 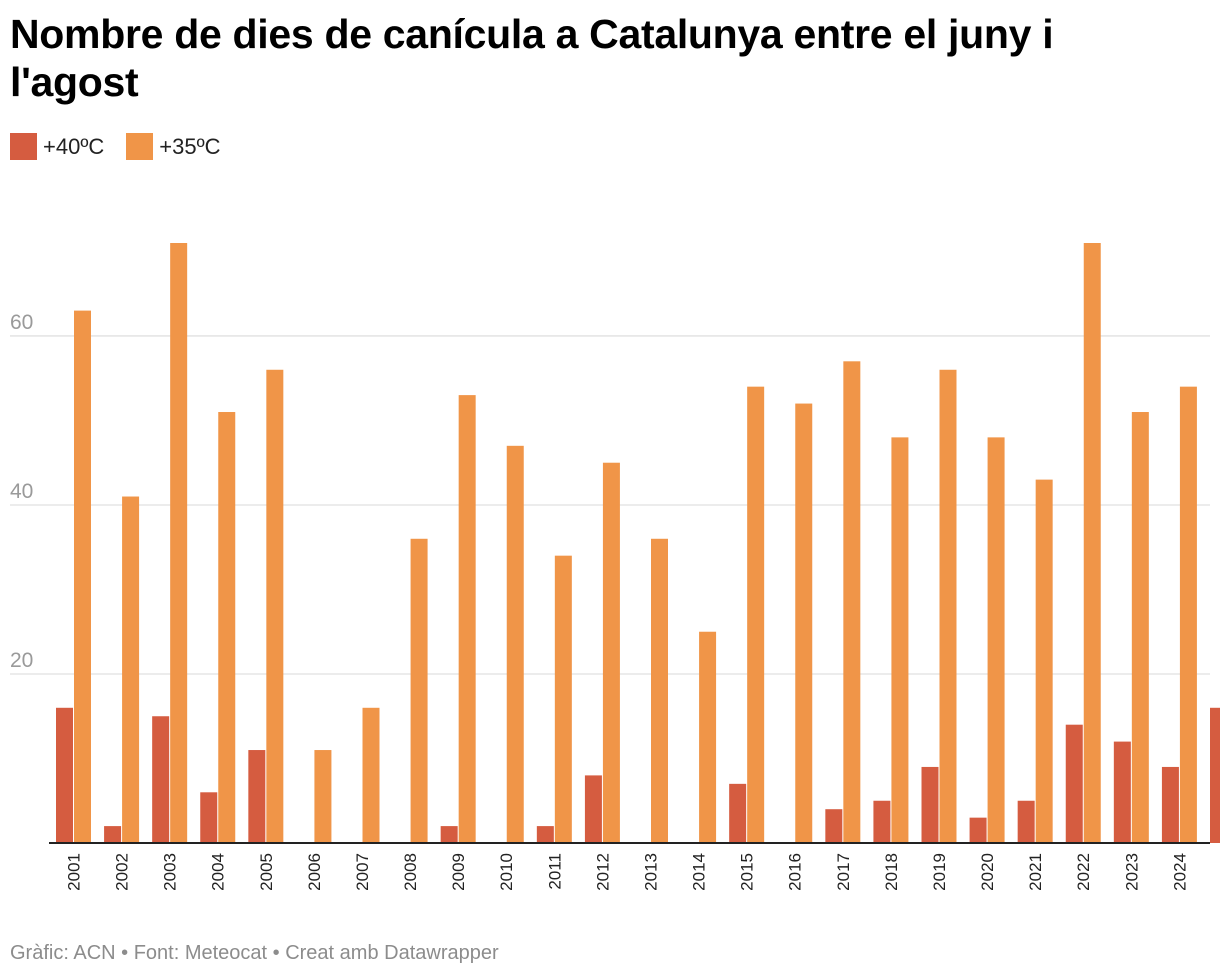 I want to click on bar-35-2022, so click(x=1092, y=543).